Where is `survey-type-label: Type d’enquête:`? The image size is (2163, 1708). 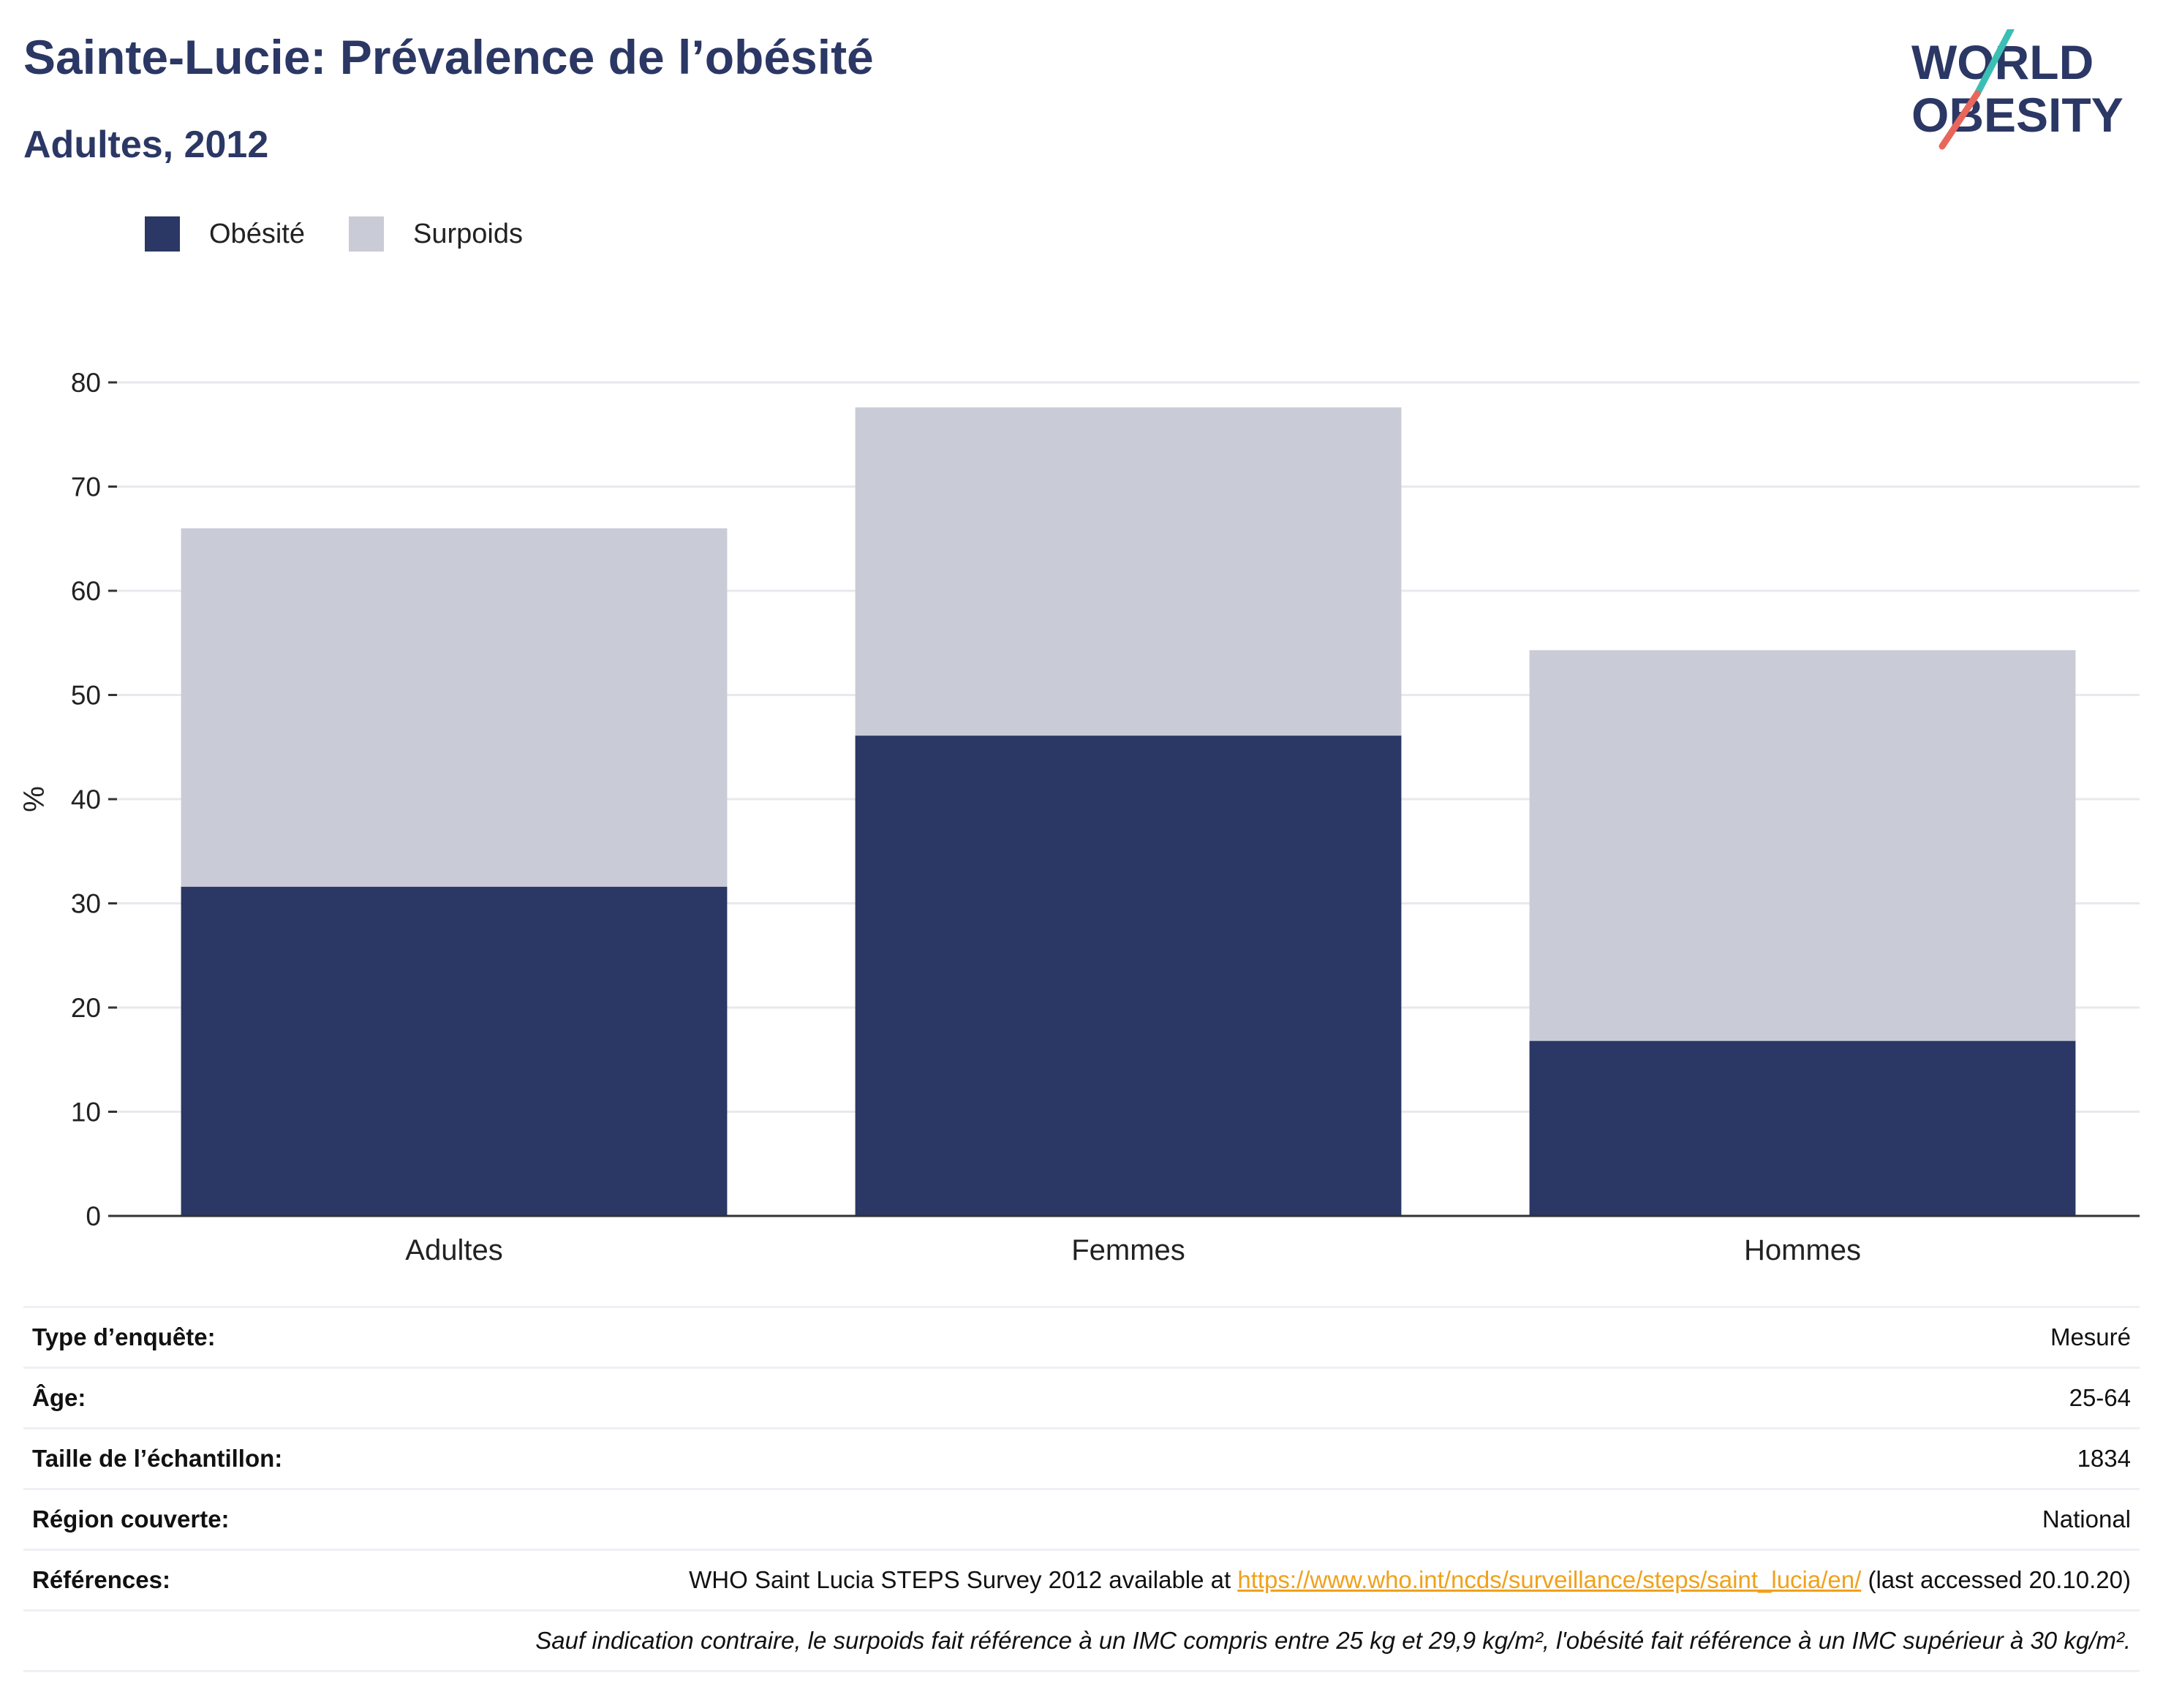
survey-type-label: Type d’enquête: is located at coordinates (222, 1337).